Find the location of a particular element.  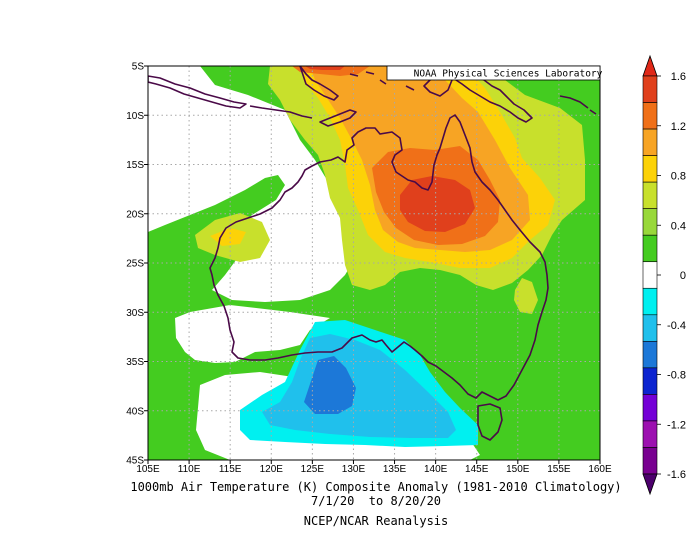

contour-red-top is located at coordinates (325, 68).